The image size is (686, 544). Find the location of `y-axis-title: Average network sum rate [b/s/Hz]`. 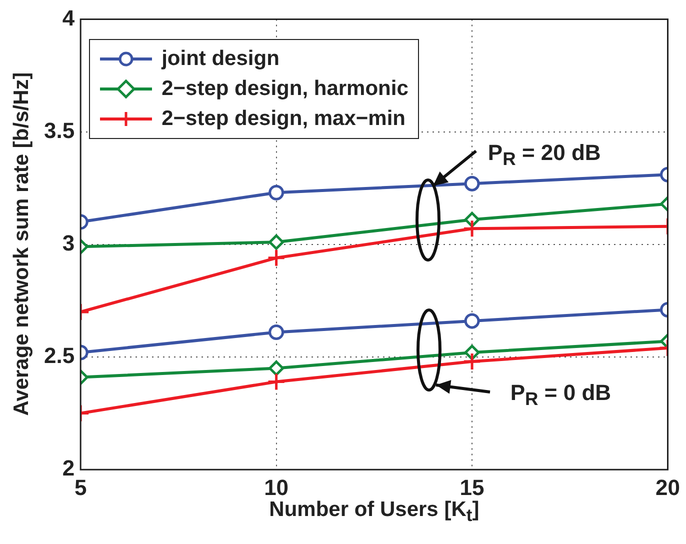

y-axis-title: Average network sum rate [b/s/Hz] is located at coordinates (22, 244).